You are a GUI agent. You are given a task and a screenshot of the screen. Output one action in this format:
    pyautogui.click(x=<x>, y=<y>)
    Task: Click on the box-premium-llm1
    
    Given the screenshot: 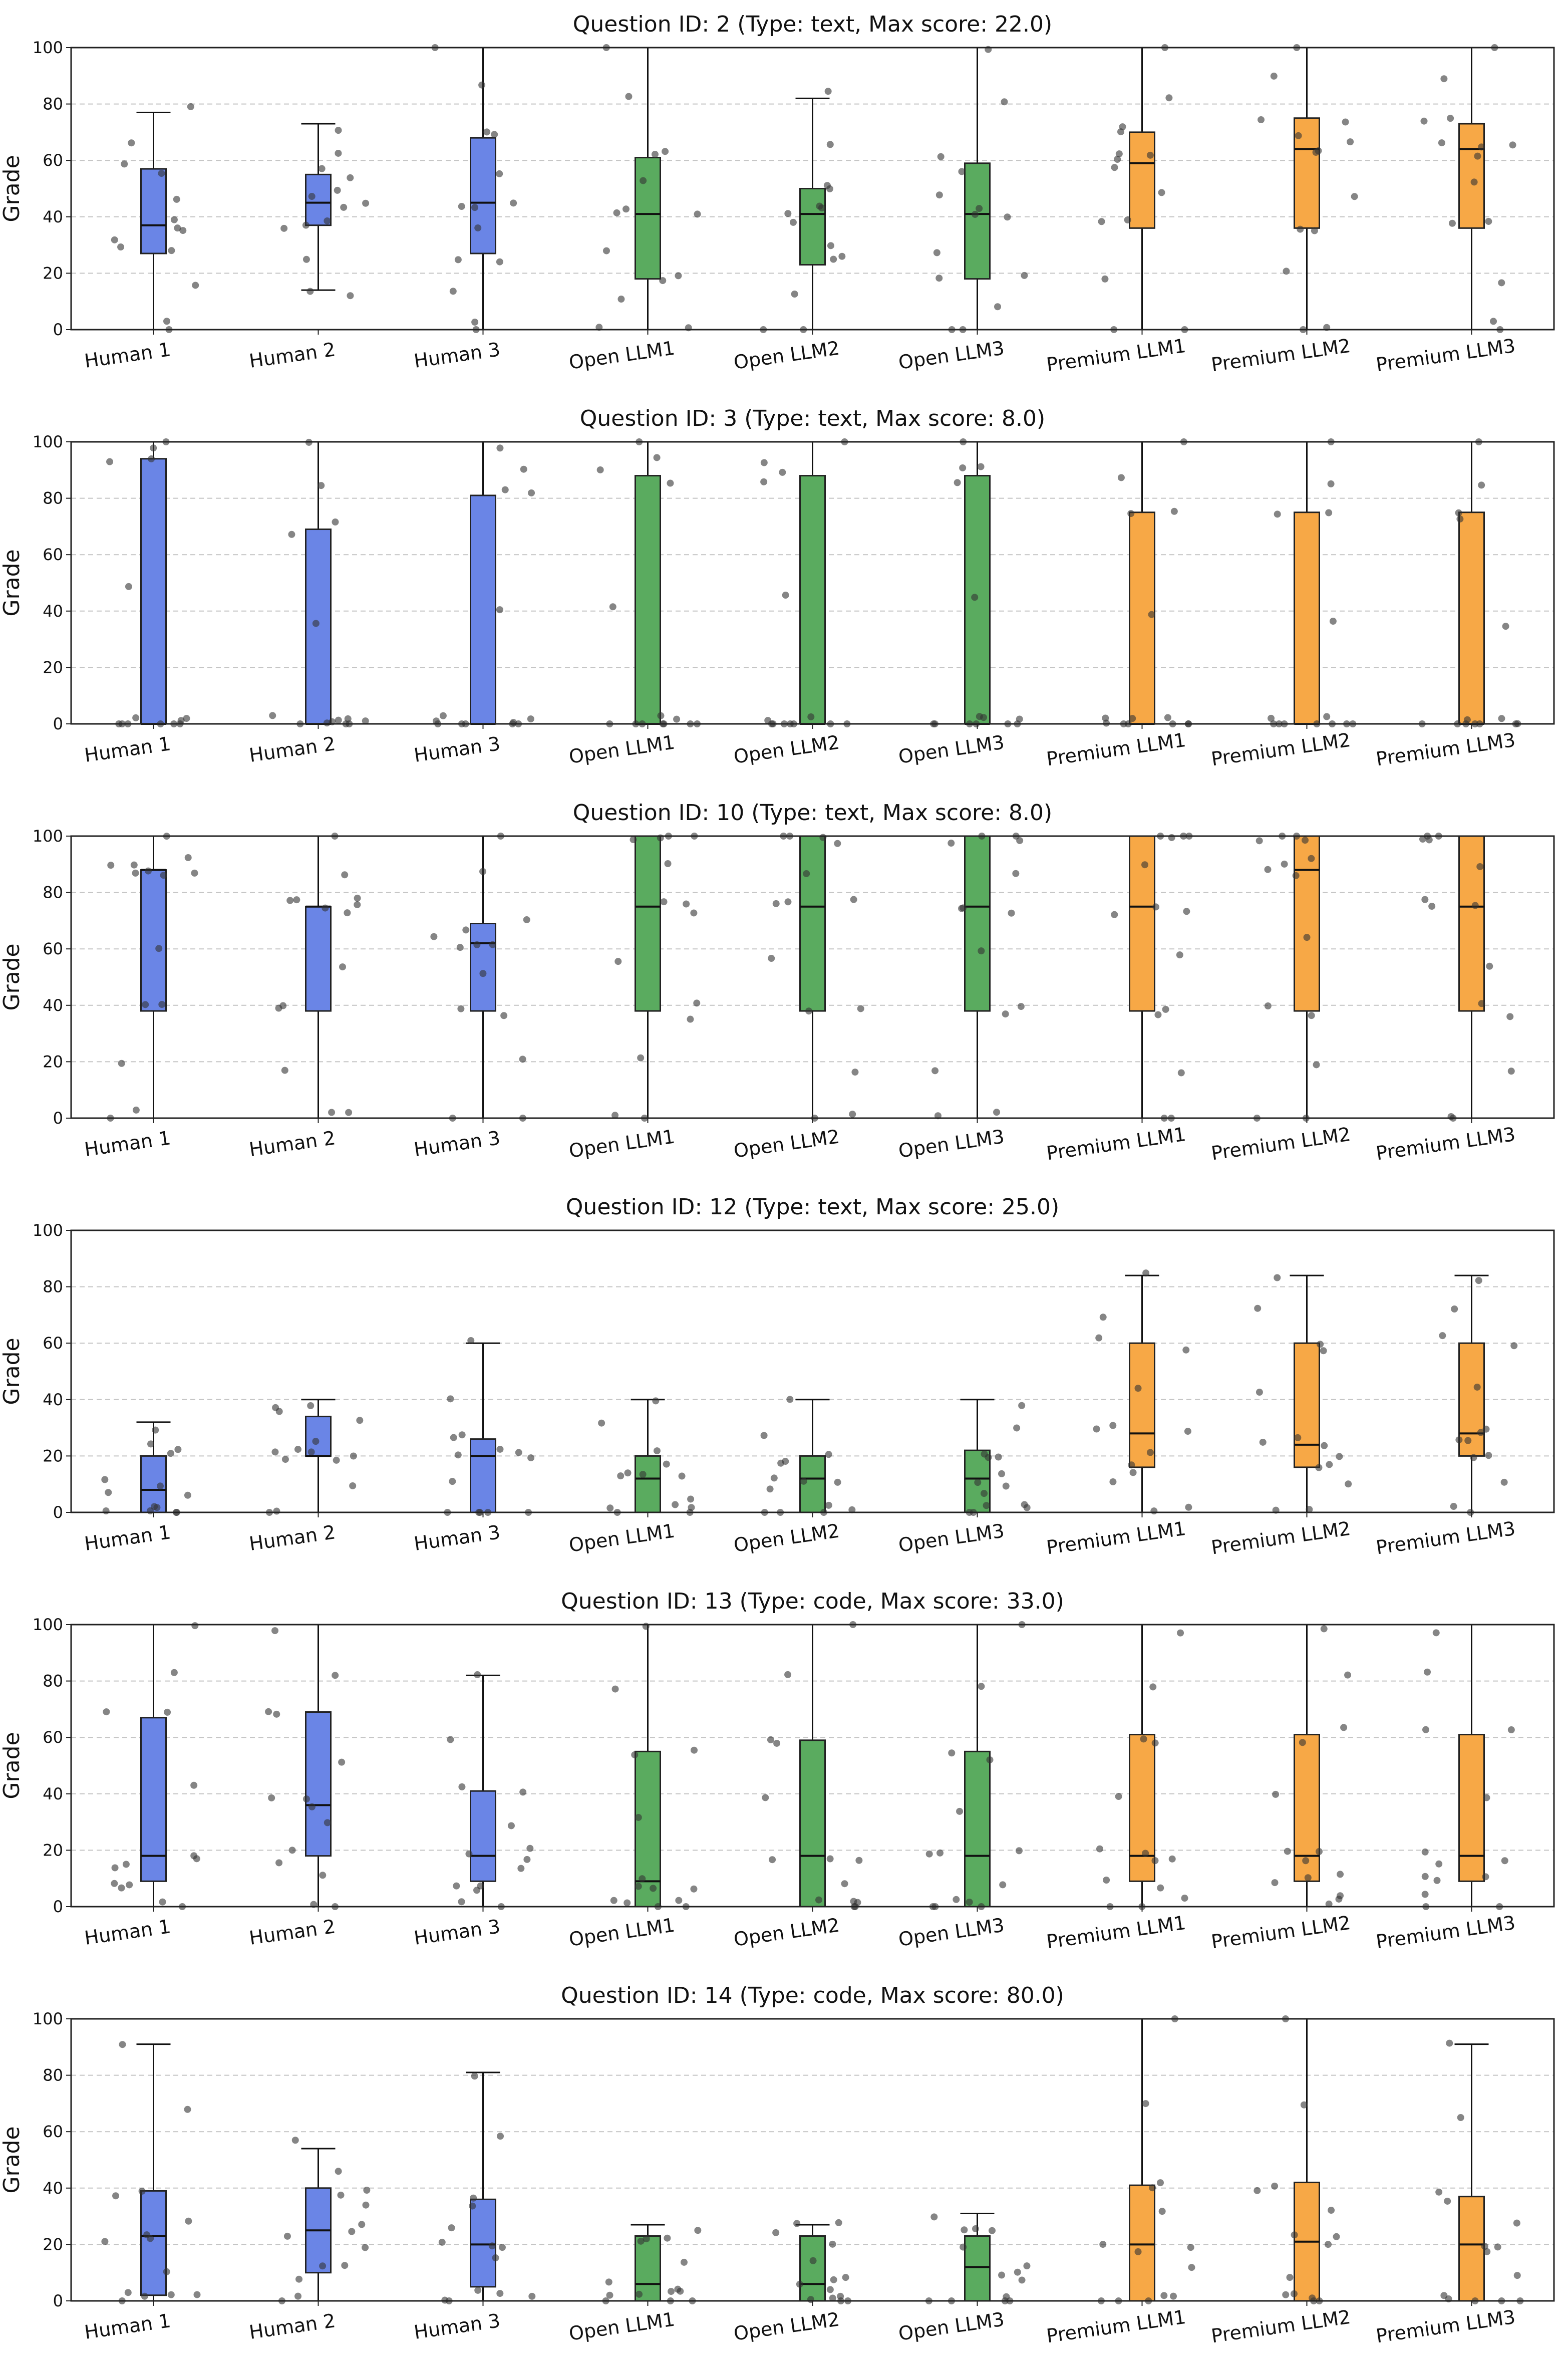 What is the action you would take?
    pyautogui.click(x=1143, y=188)
    